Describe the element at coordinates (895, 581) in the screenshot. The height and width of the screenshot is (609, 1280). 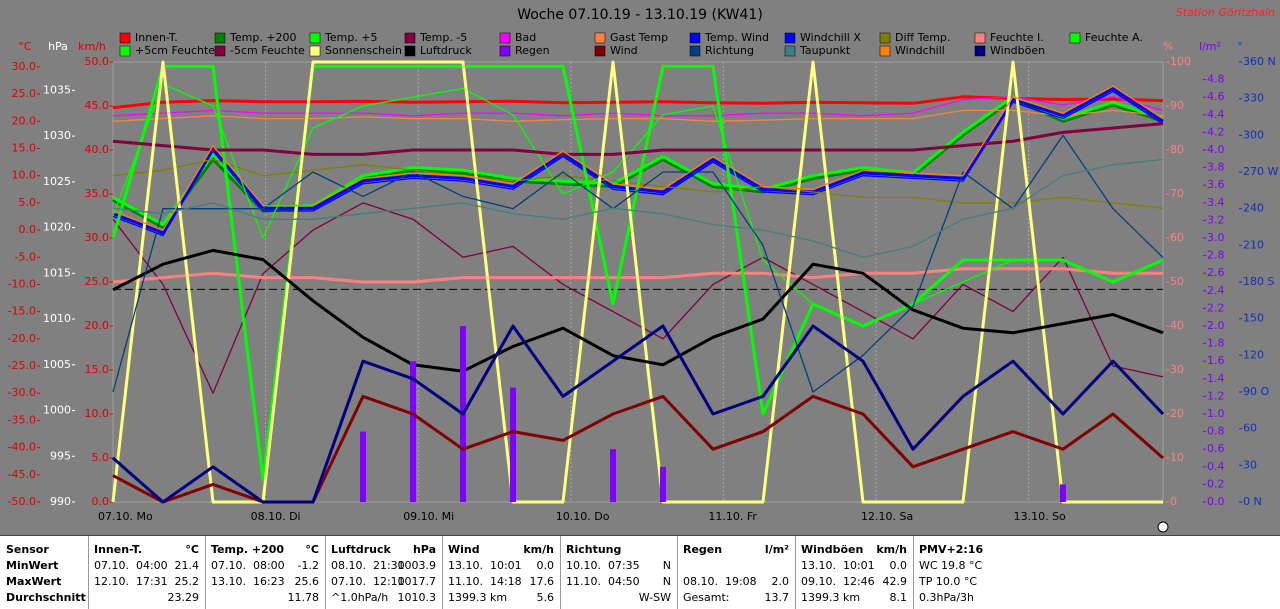
I see `table-cell: 42.9` at that location.